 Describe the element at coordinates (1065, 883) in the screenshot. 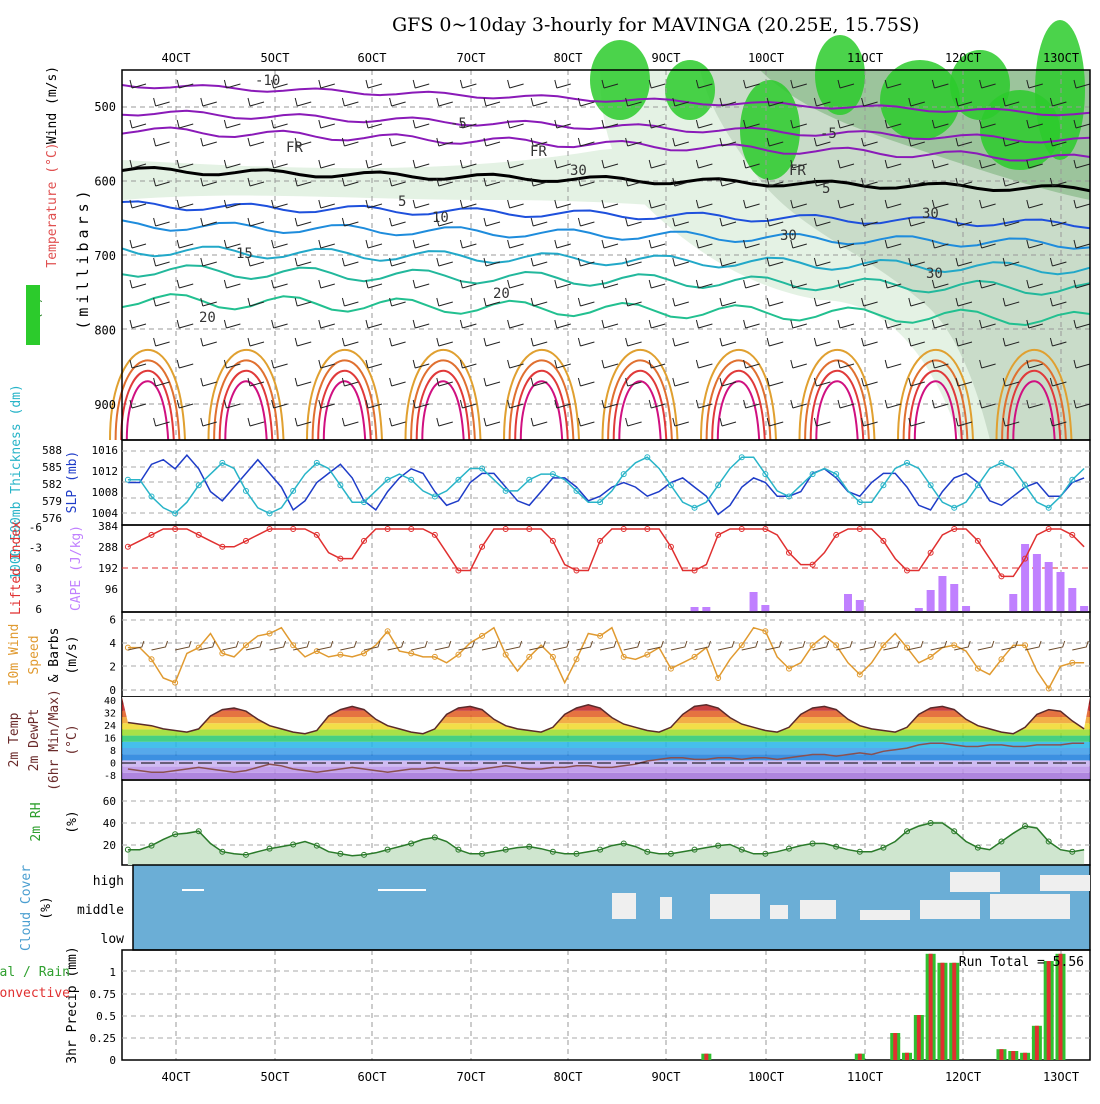

I see `cloud-high-block` at that location.